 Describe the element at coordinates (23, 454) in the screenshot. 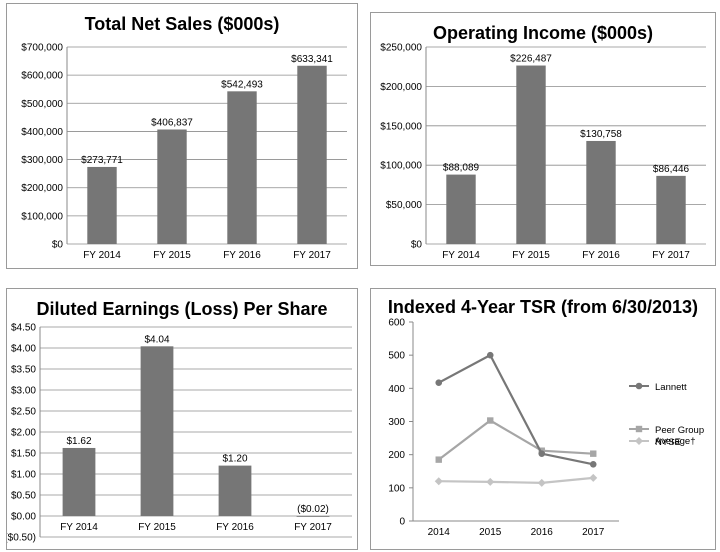

I see `eps-ytick-label: $1.50` at that location.